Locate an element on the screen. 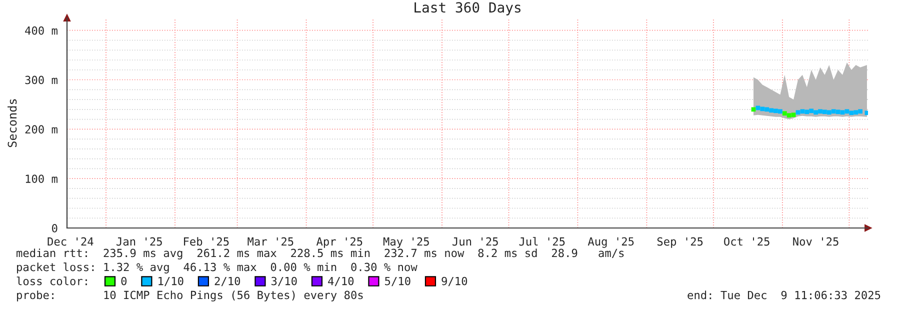 This screenshot has height=310, width=897. x-tick-label: Jun '25 is located at coordinates (475, 241).